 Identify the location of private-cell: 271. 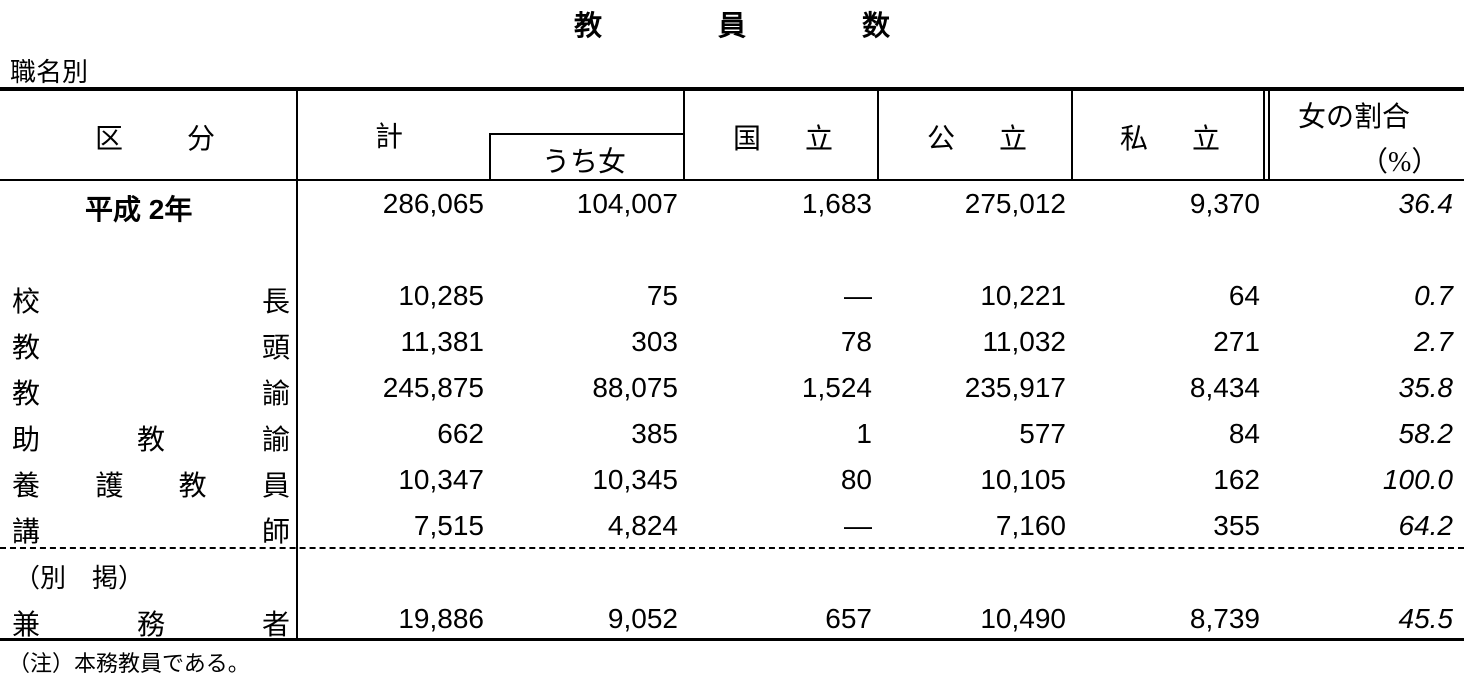
(1236, 341).